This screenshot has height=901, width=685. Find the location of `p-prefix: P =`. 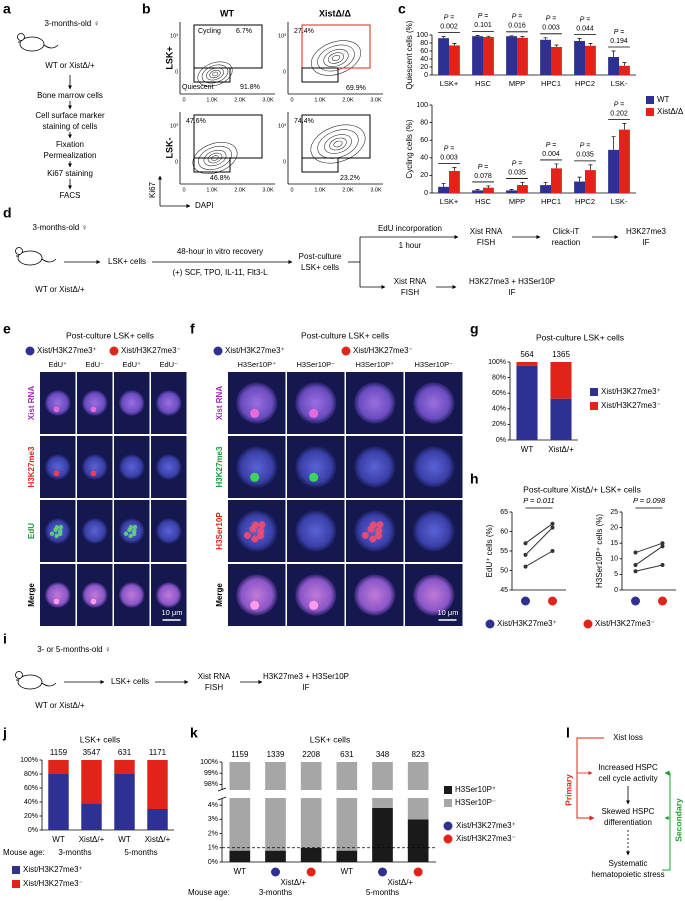

p-prefix: P = is located at coordinates (551, 145).